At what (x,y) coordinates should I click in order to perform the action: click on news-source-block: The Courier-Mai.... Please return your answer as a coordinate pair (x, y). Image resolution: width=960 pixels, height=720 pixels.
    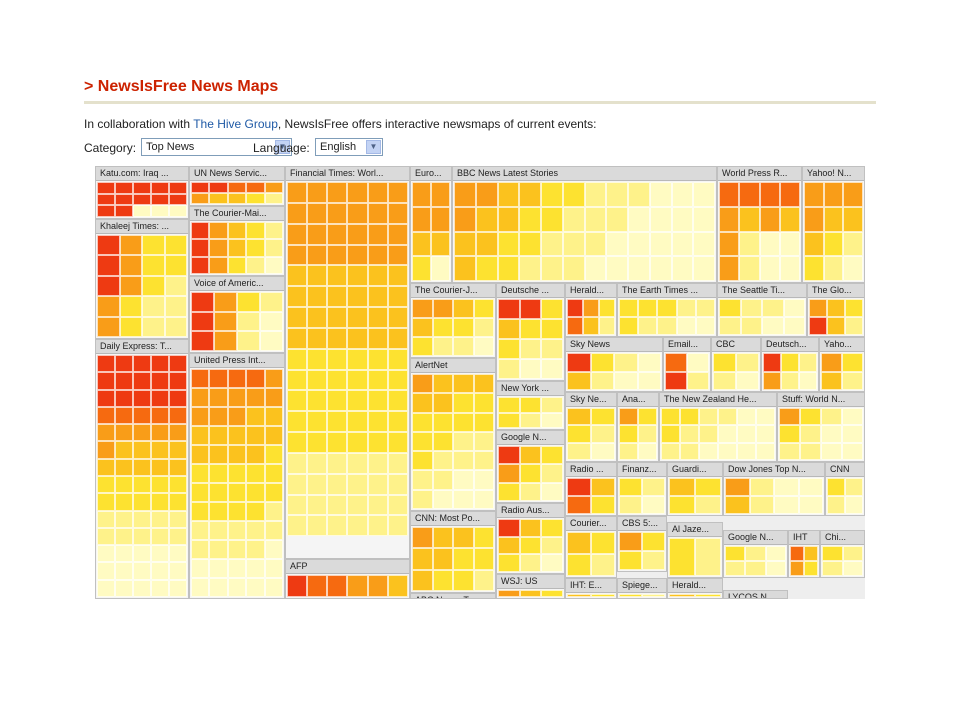
    Looking at the image, I should click on (237, 241).